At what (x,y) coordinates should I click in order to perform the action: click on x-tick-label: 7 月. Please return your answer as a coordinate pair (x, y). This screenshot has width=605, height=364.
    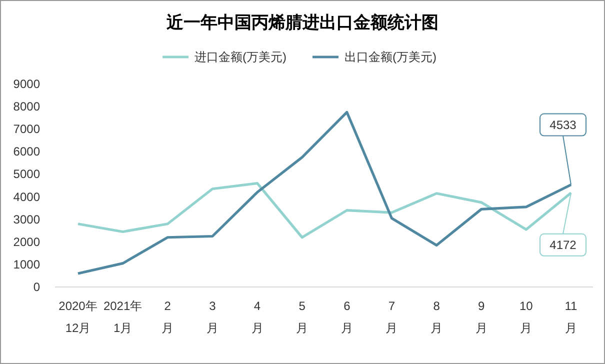
    Looking at the image, I should click on (392, 317).